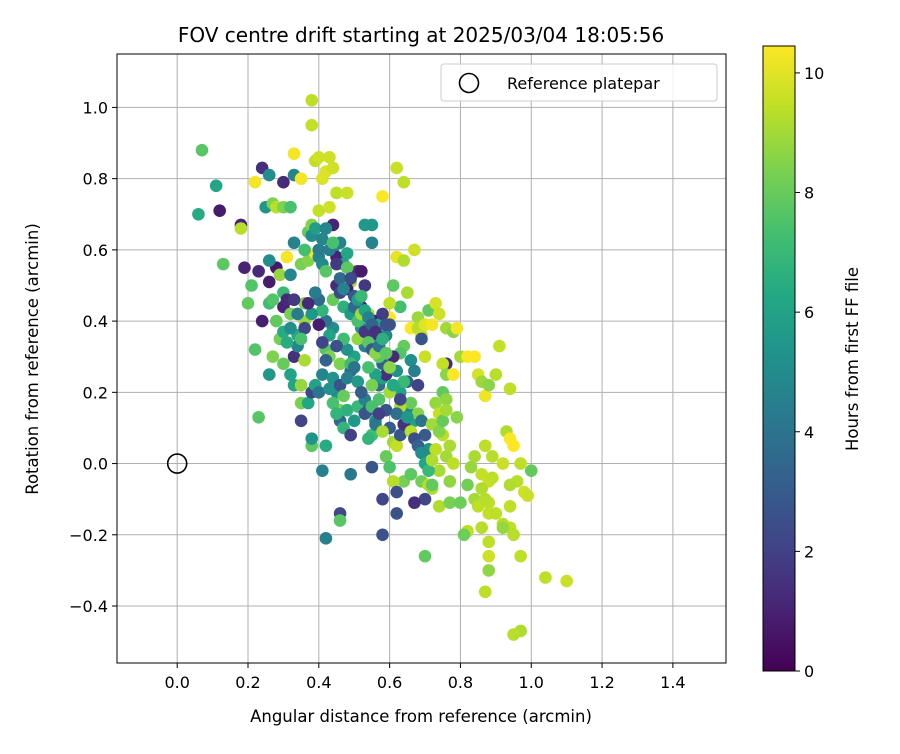  I want to click on y-tick-label: 0.4, so click(95, 321).